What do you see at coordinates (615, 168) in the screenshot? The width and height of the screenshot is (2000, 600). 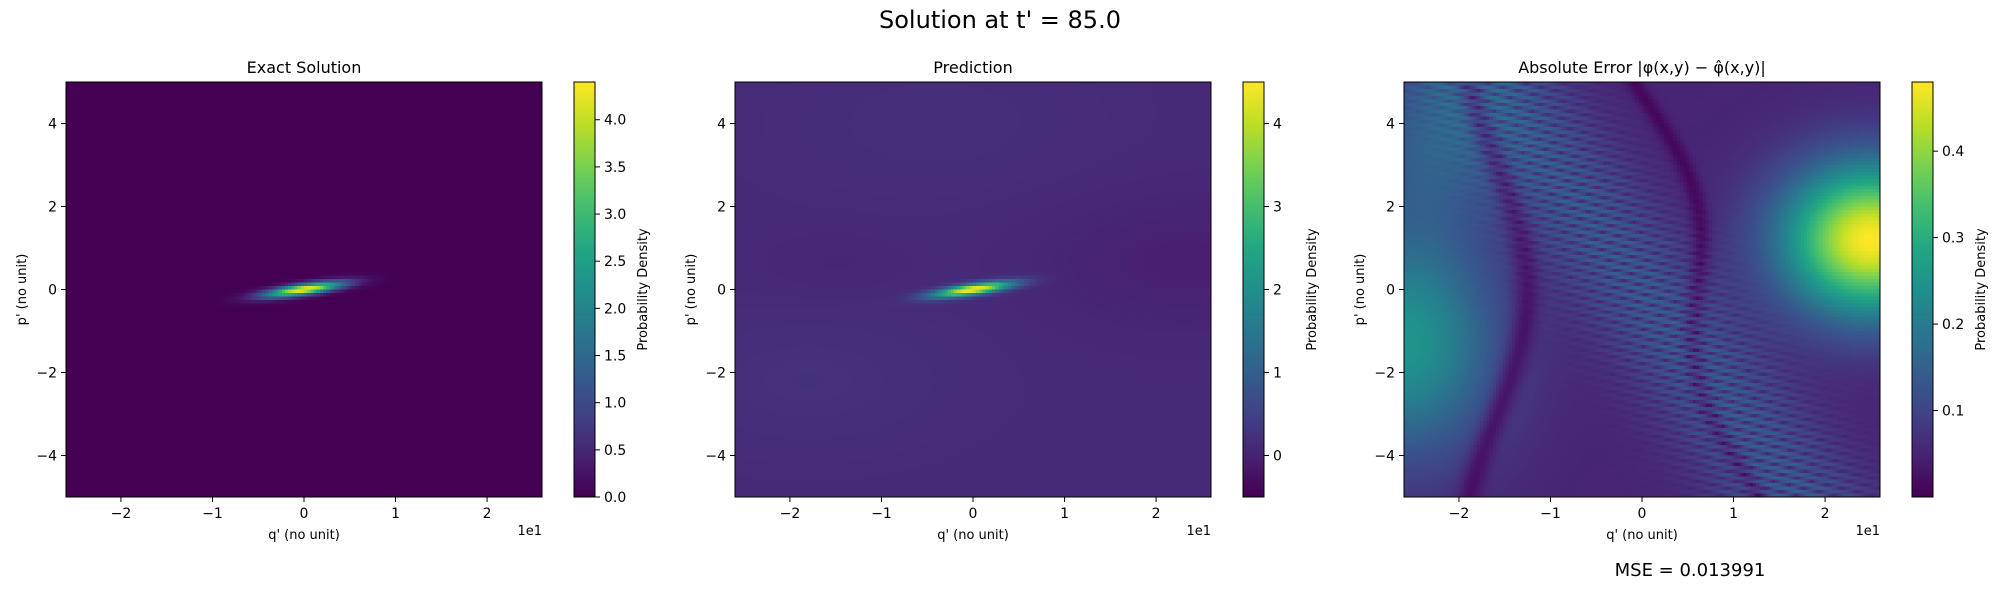 I see `colorbar-tick-label: 3.5` at bounding box center [615, 168].